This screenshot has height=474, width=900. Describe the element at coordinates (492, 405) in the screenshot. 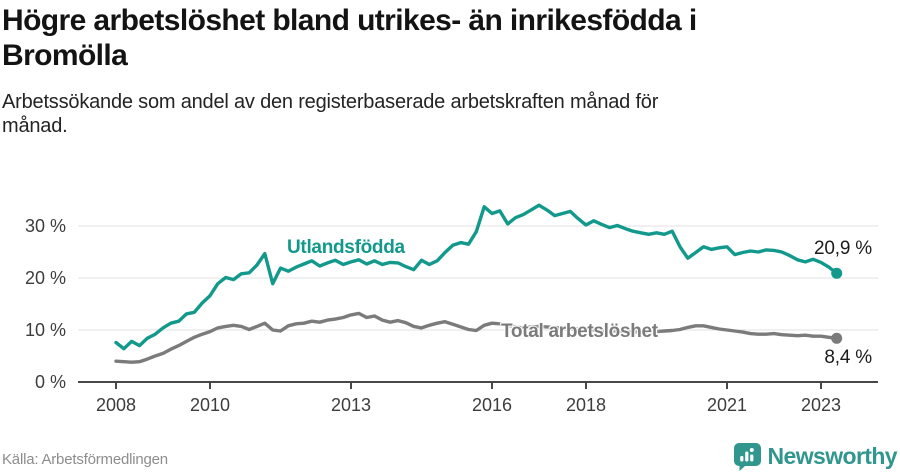

I see `x-tick-label: 2016` at that location.